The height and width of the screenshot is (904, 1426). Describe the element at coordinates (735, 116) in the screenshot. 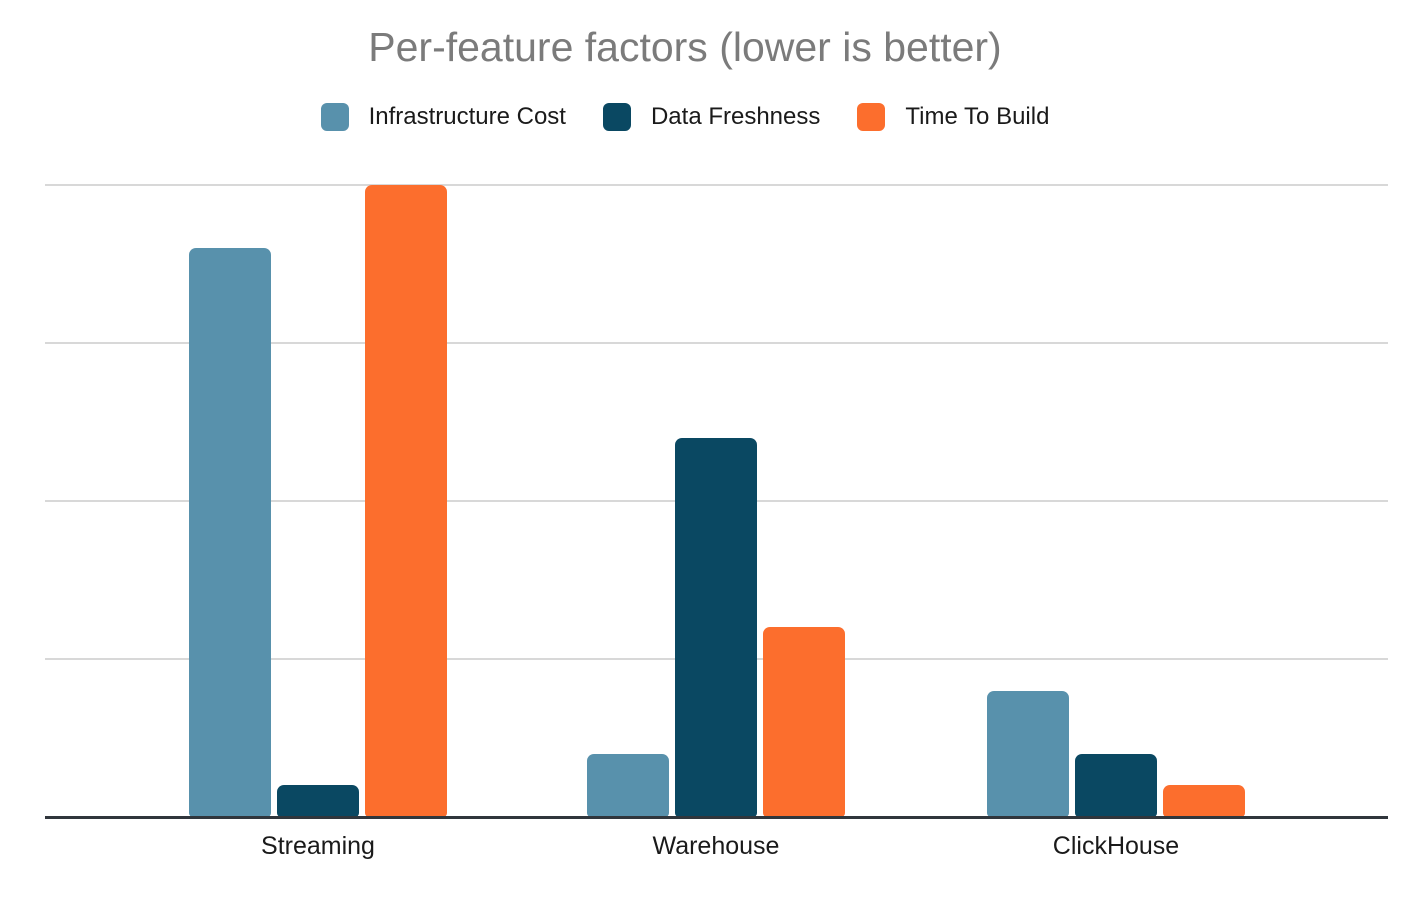

I see `legend-label: Data Freshness` at that location.